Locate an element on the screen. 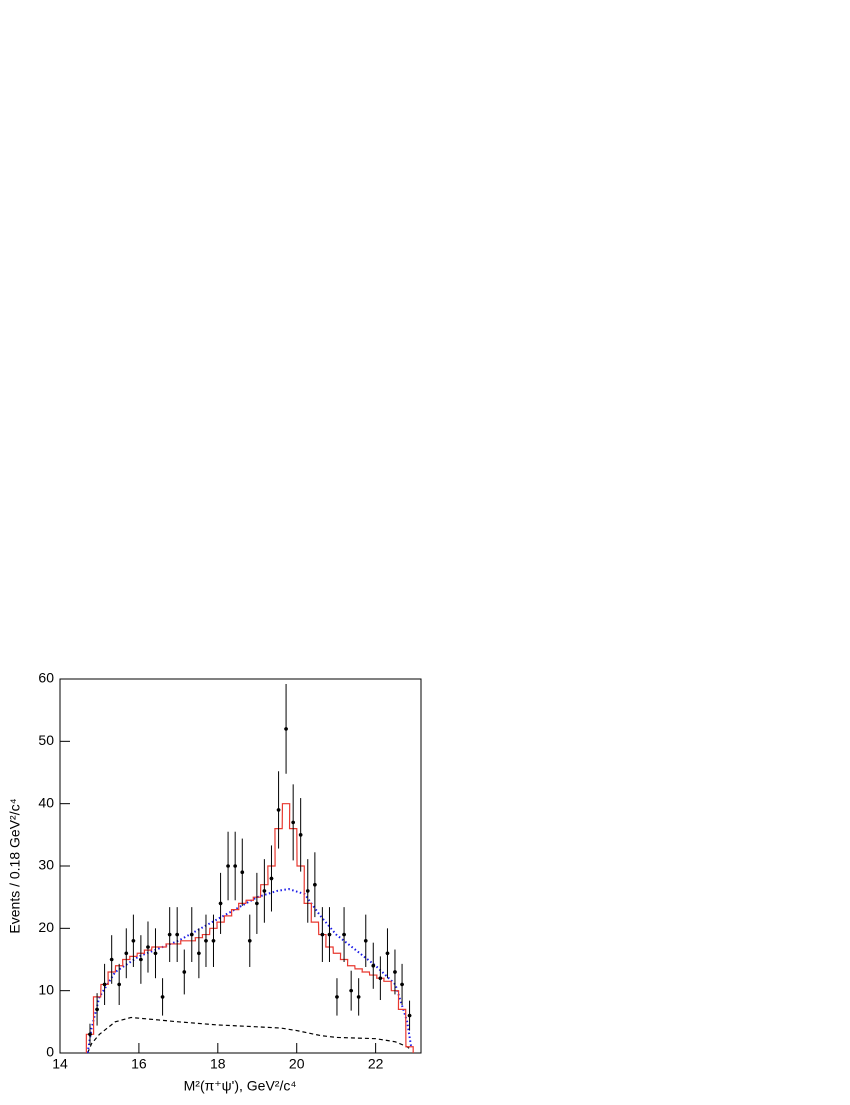  y-tick-label: 60 is located at coordinates (46, 678).